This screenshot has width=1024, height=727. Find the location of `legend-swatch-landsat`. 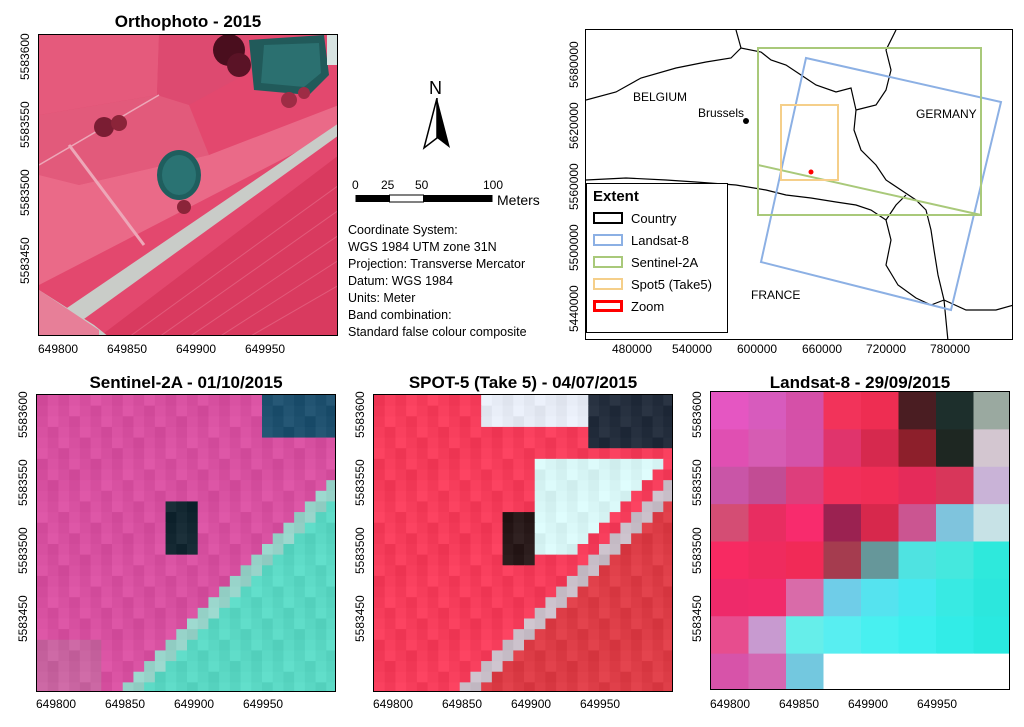

legend-swatch-landsat is located at coordinates (608, 240).